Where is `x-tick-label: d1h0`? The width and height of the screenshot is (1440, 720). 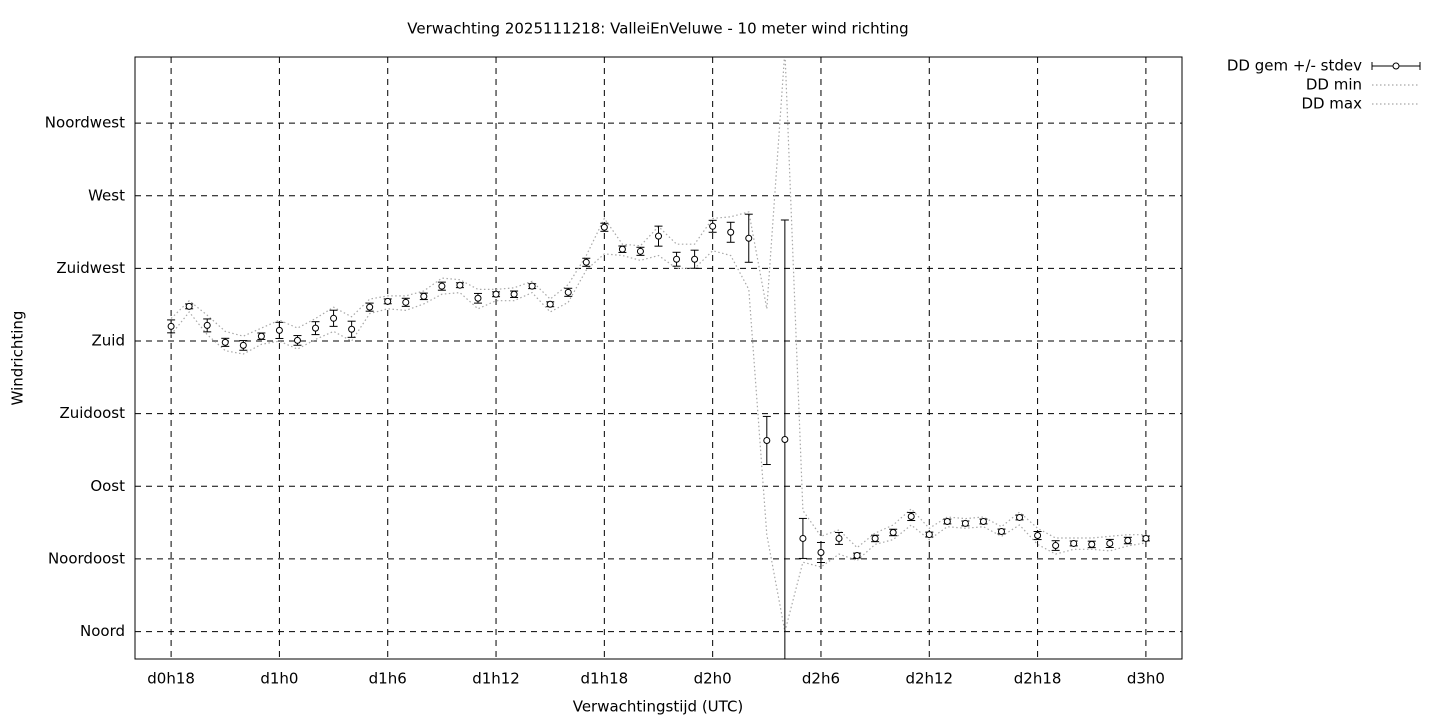 x-tick-label: d1h0 is located at coordinates (279, 679).